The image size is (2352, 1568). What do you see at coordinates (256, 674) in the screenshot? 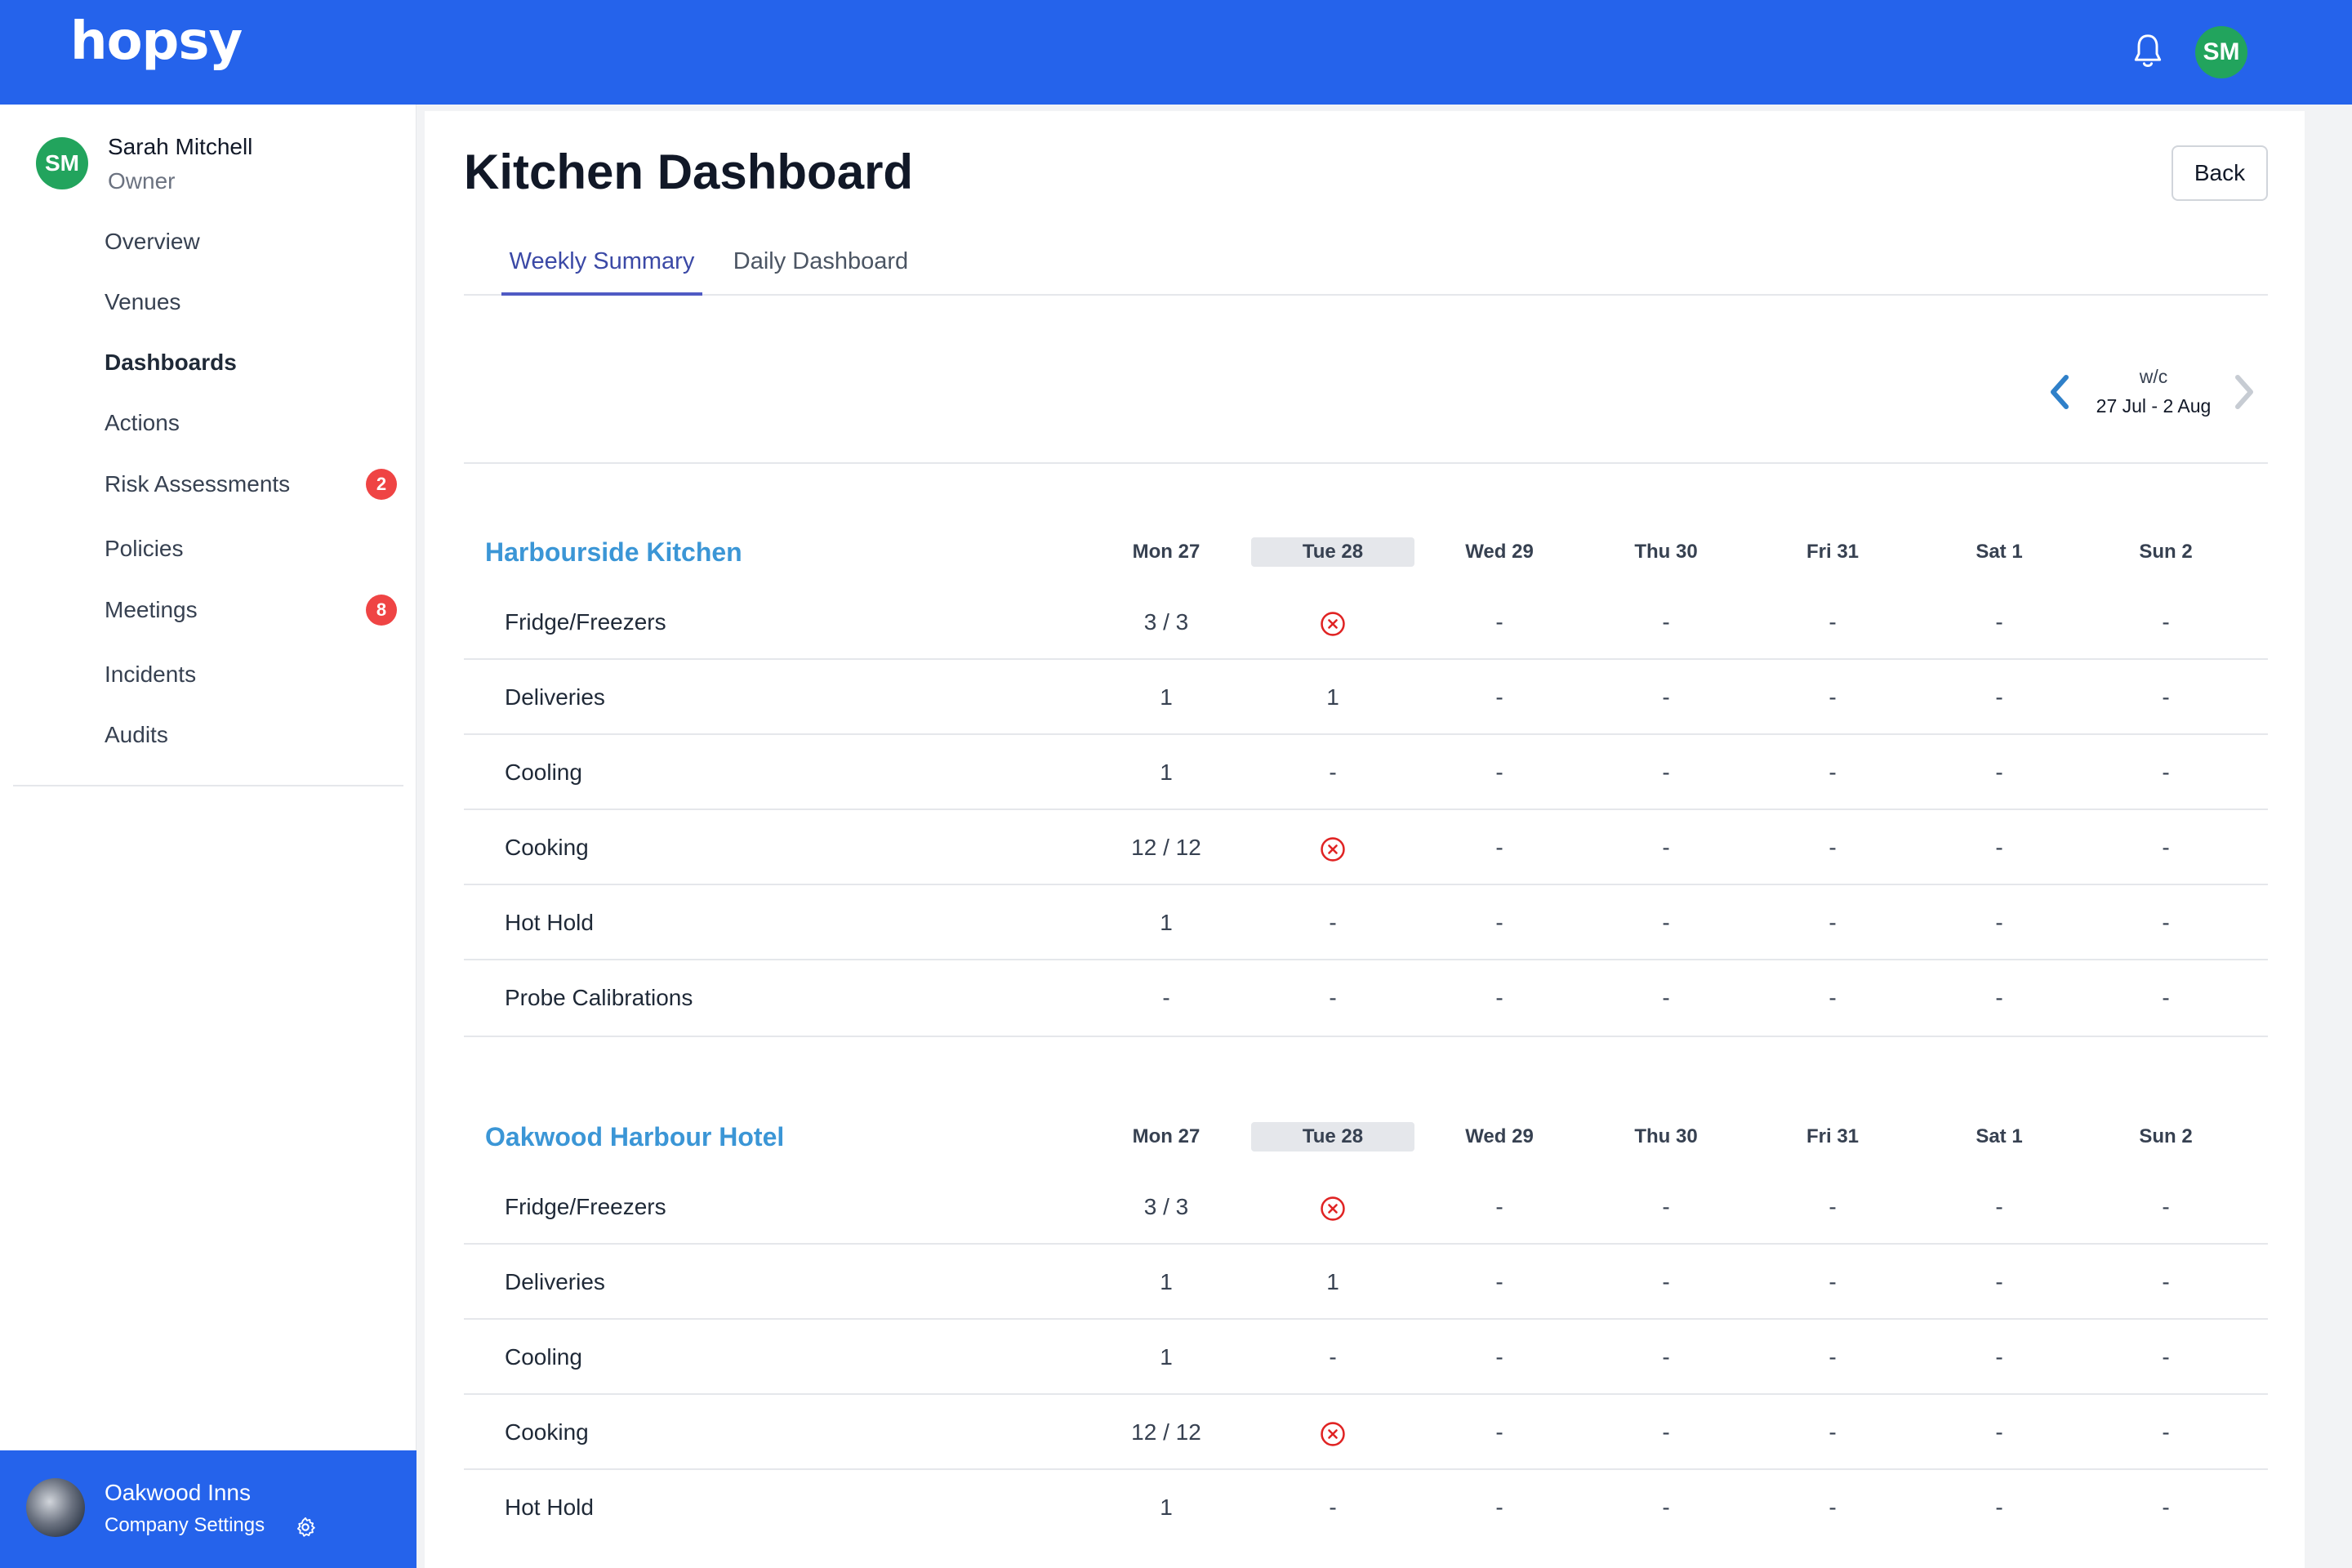
I see `sidebar-item-incidents: Incidents` at bounding box center [256, 674].